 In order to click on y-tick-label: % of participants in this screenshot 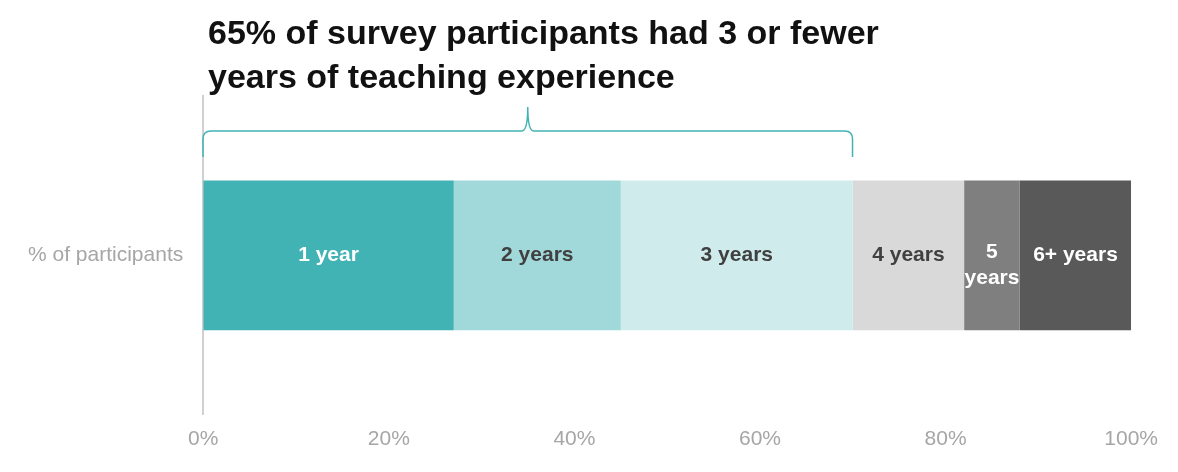, I will do `click(105, 254)`.